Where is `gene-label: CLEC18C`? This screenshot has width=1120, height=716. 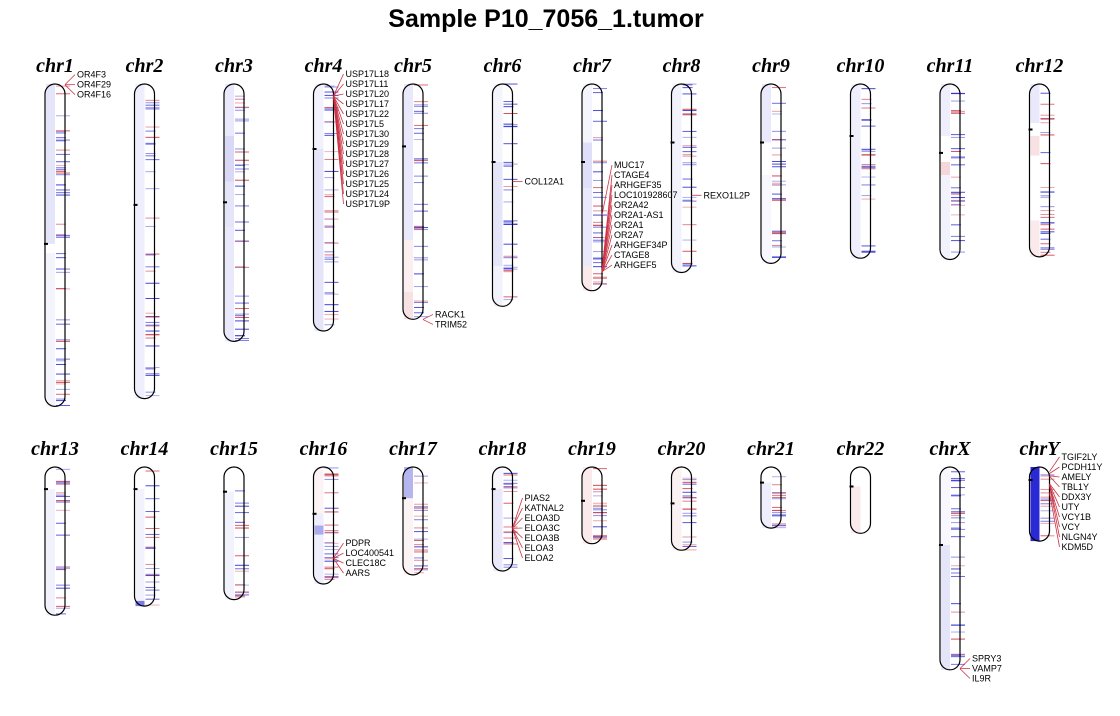
gene-label: CLEC18C is located at coordinates (366, 563).